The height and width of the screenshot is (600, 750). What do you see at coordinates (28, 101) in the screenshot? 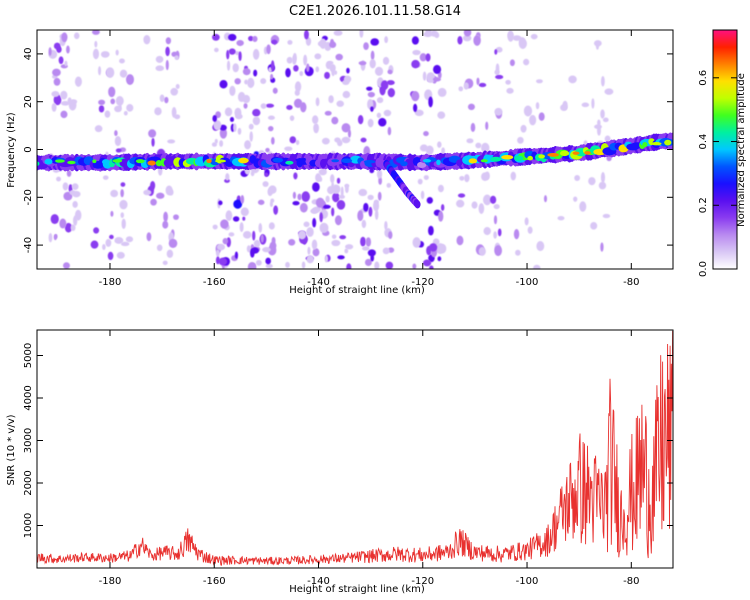
I see `y-tick-label: 20` at bounding box center [28, 101].